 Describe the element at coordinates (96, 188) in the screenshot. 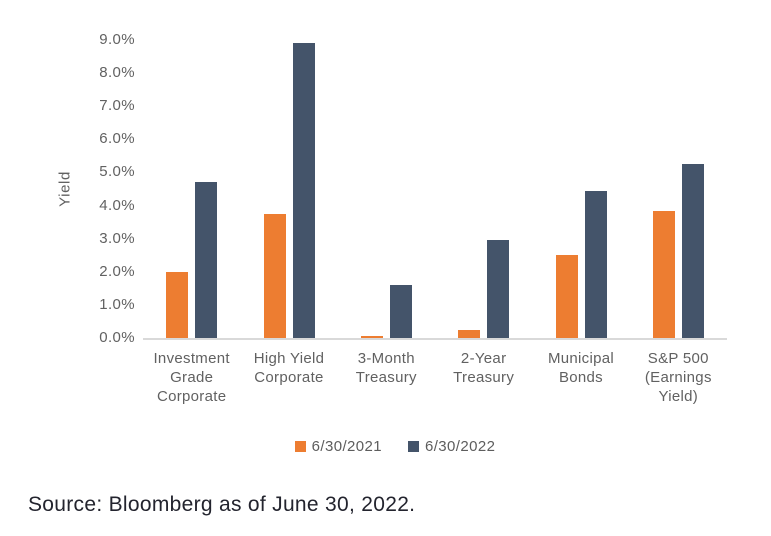

I see `y-axis-ticks: 0.0% 1.0% 2.0% 3.0% 4.0% 5.0% 6.0% 7.0% 8.0% 9.0%` at that location.